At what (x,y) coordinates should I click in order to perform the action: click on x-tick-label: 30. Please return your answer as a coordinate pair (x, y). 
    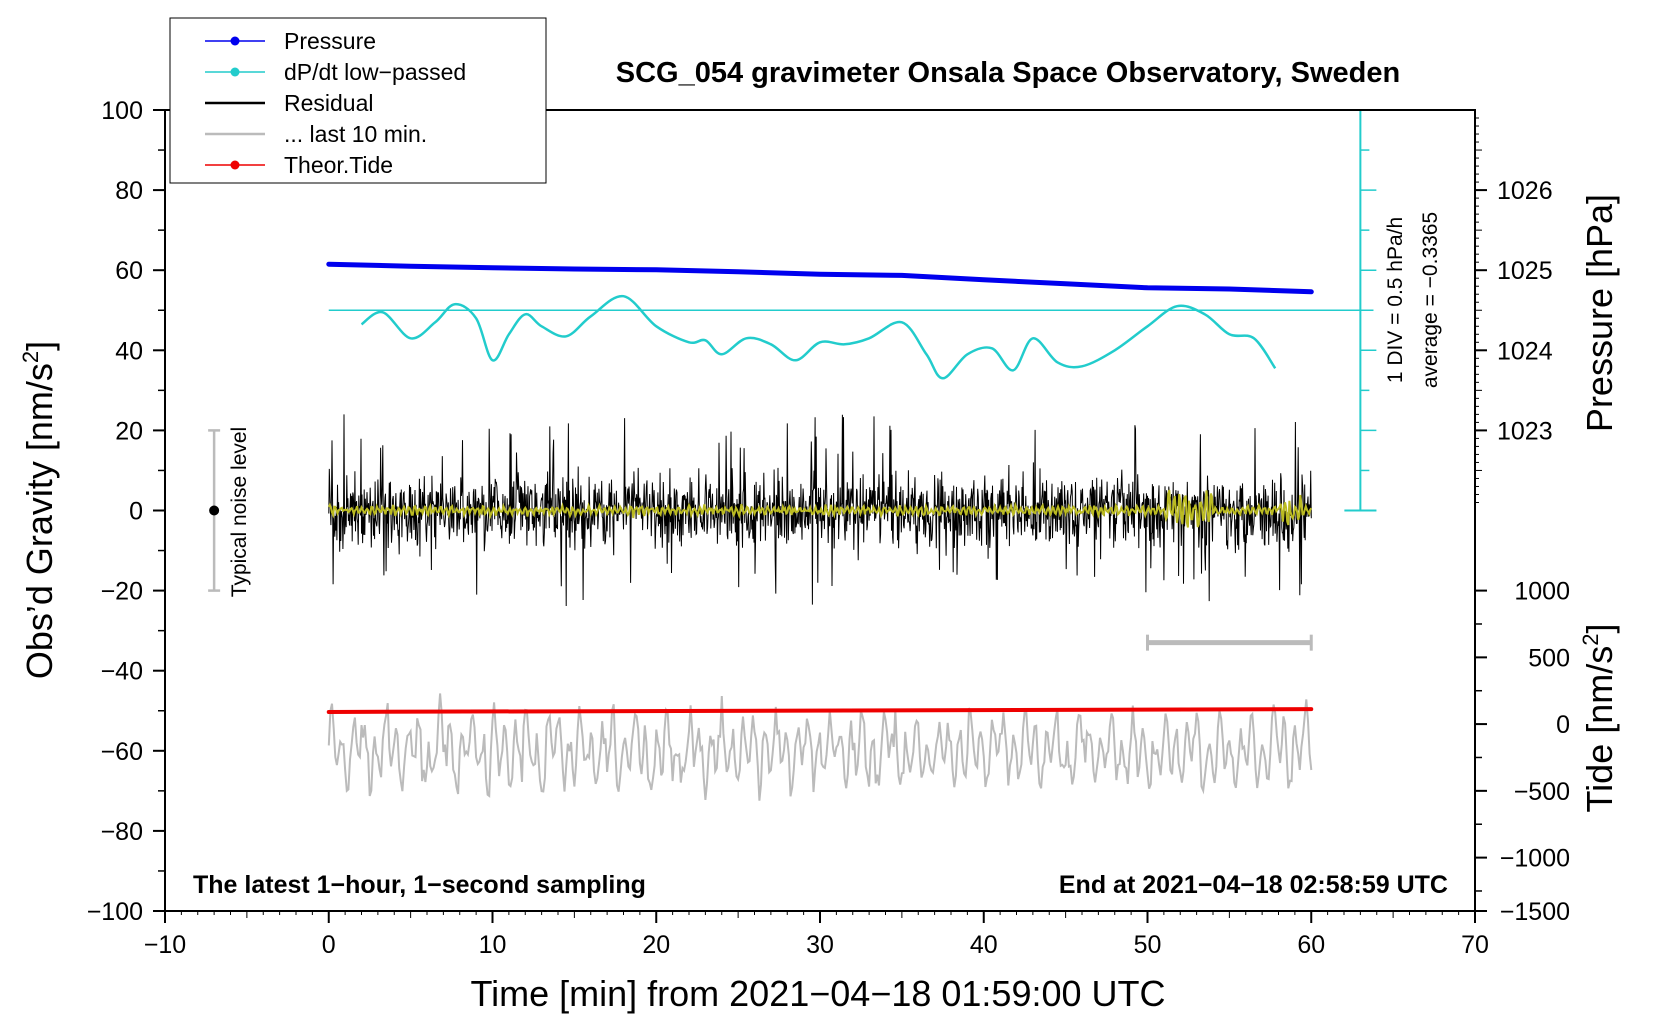
    Looking at the image, I should click on (820, 945).